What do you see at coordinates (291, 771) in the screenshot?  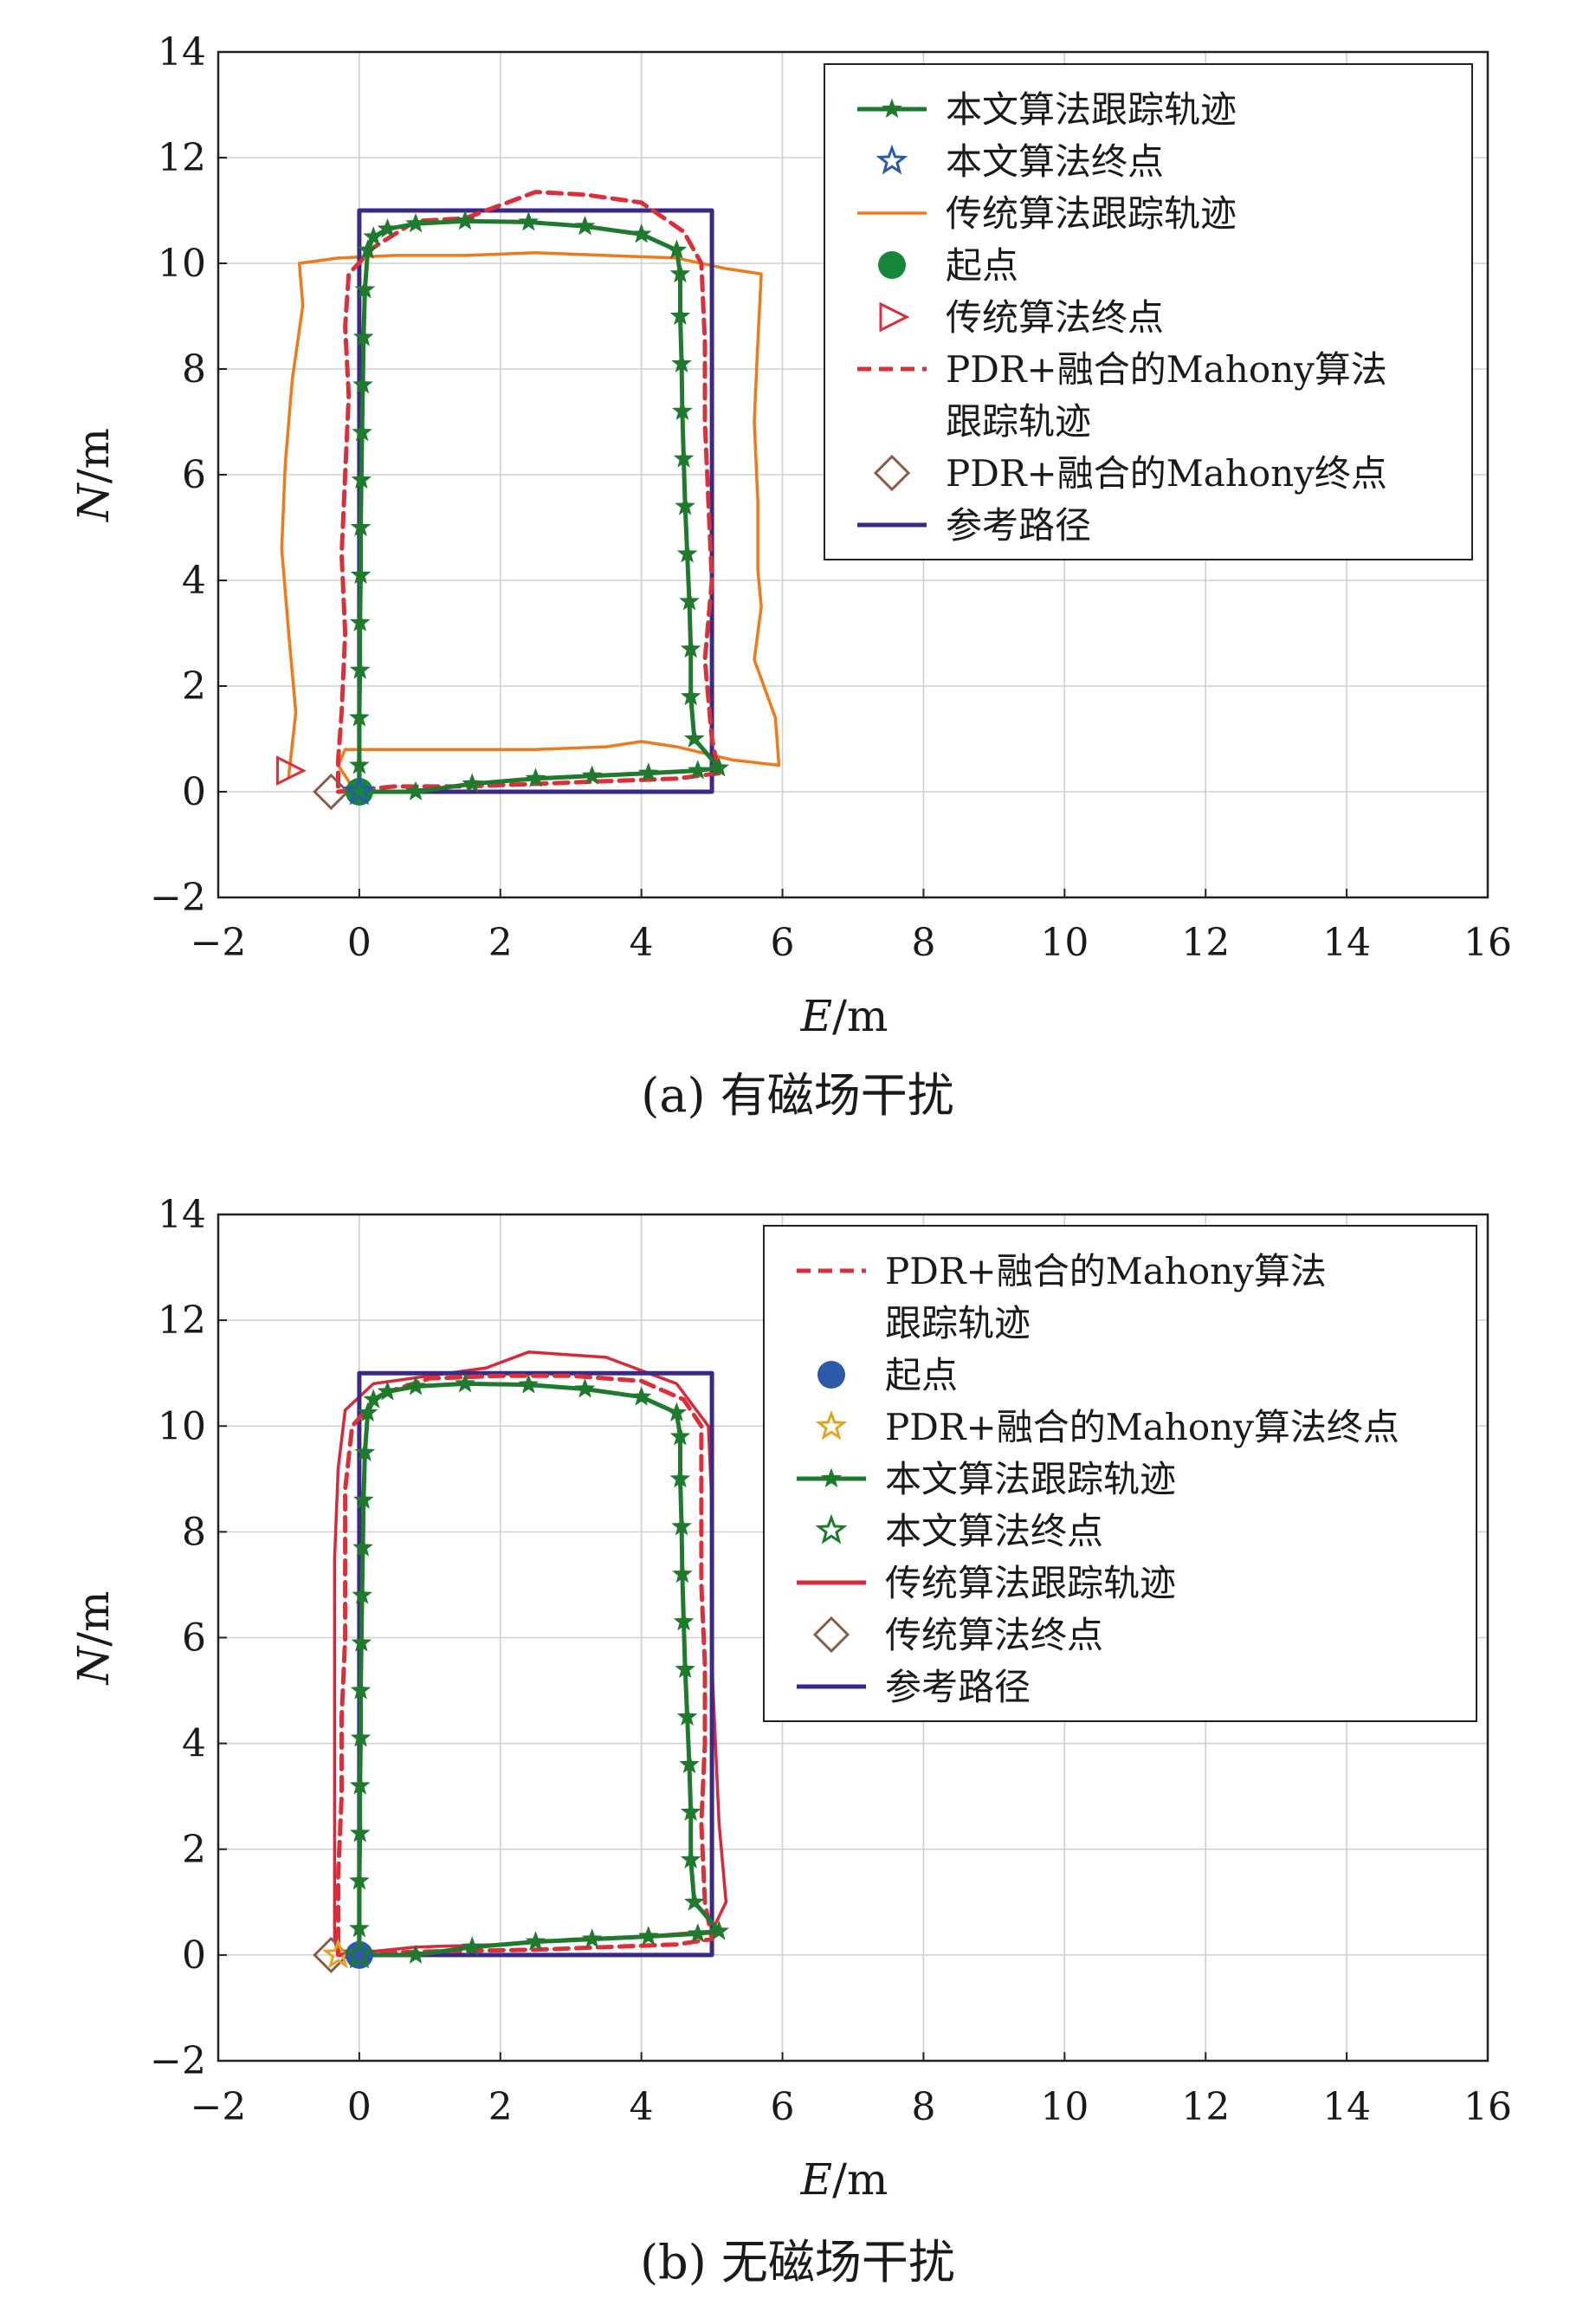 I see `trad-end-marker` at bounding box center [291, 771].